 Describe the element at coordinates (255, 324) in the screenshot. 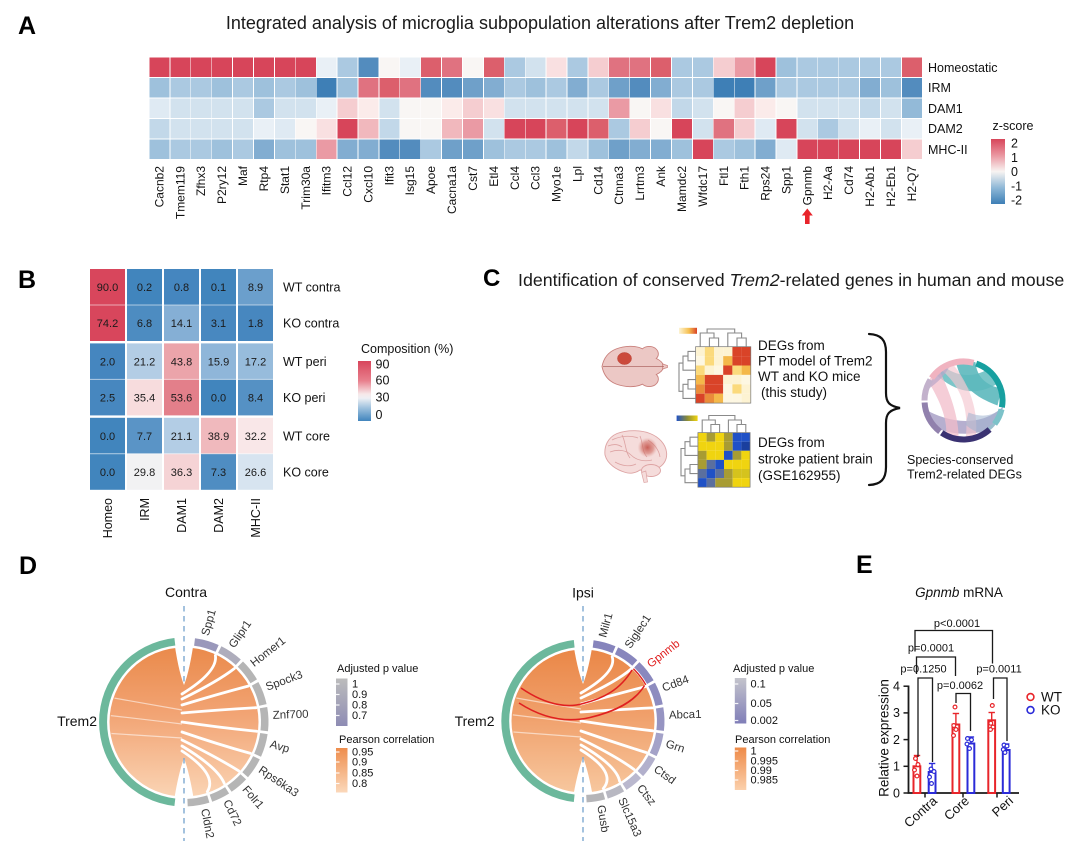

I see `svg-text: 1.8` at that location.